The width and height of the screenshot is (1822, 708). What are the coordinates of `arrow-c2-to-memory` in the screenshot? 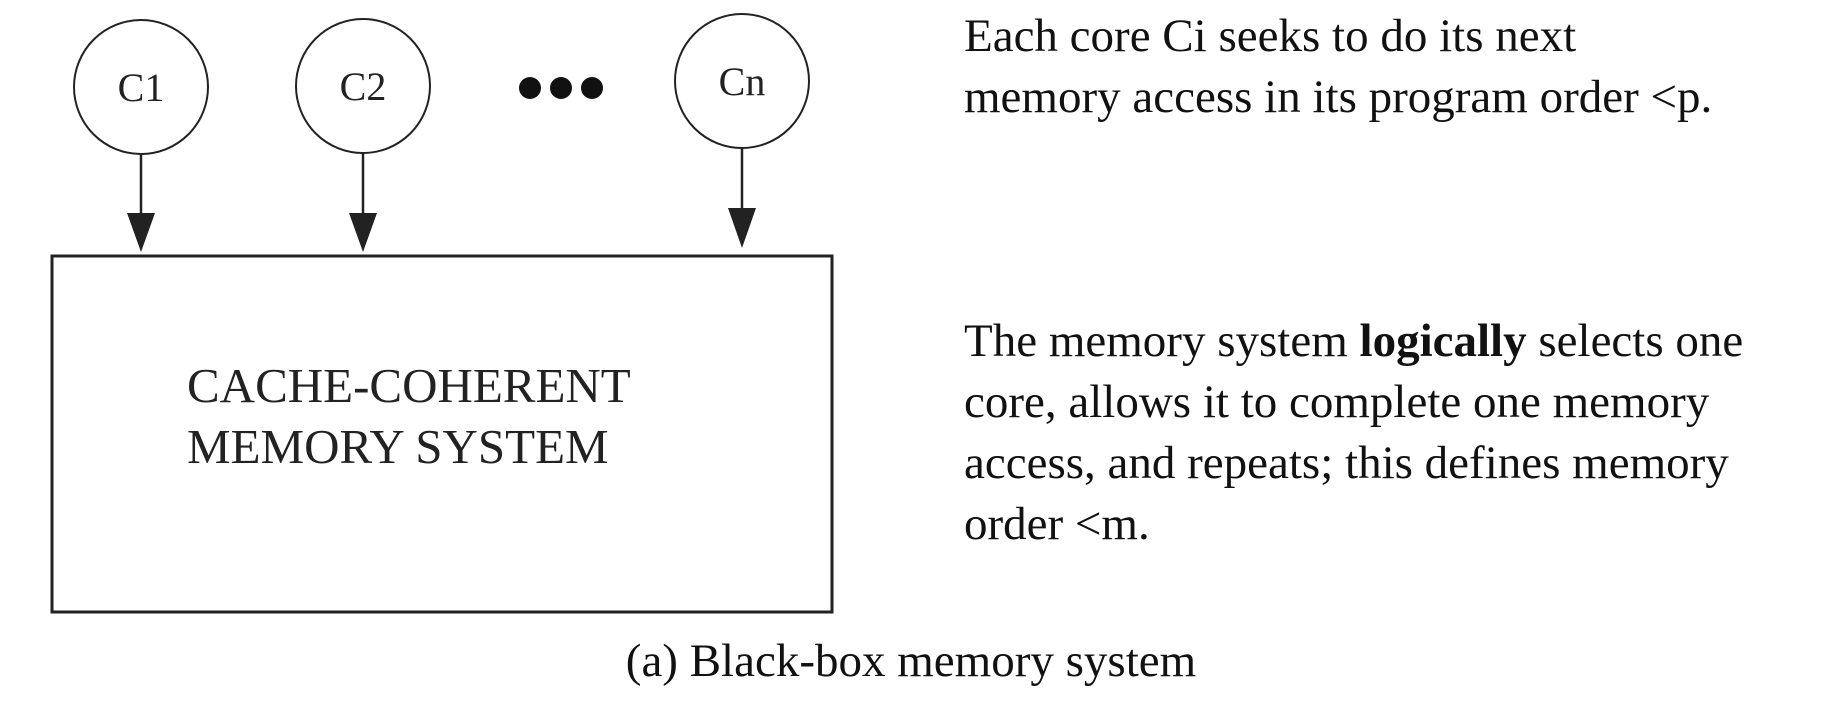 It's located at (363, 202).